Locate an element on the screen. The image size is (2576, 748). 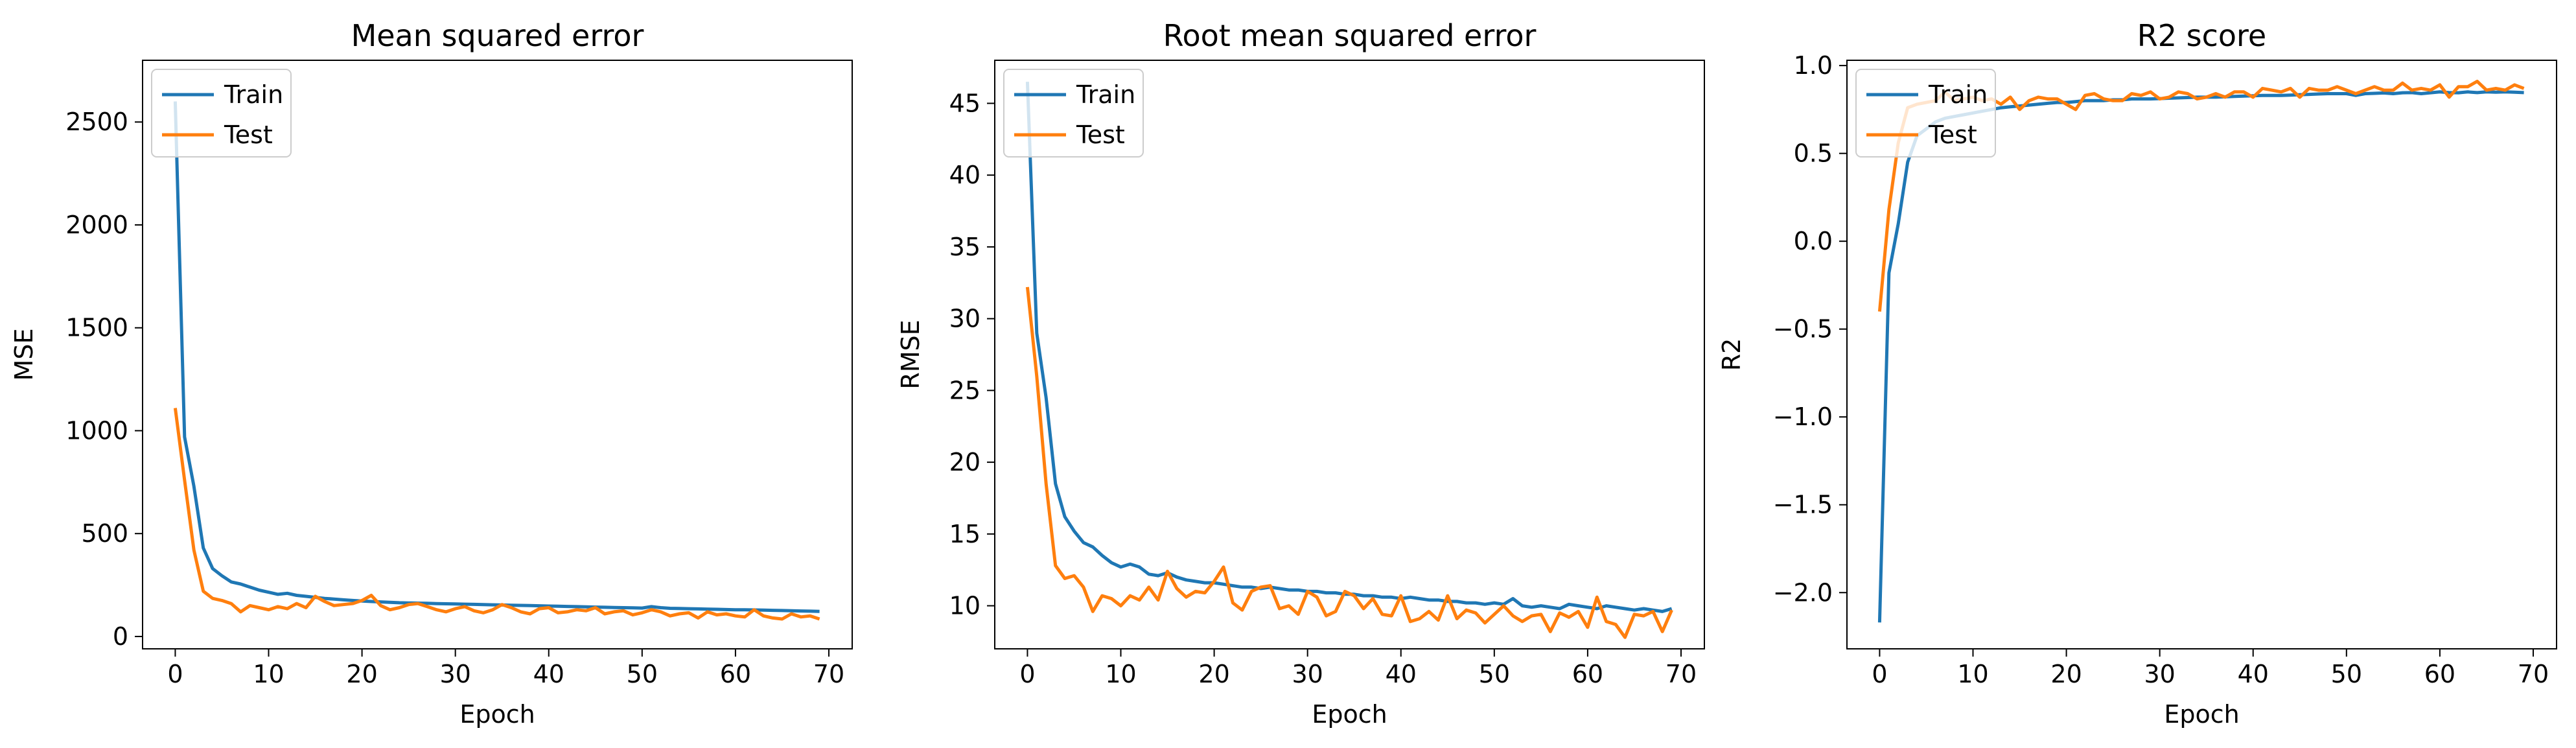
y-tick-label: 2500 is located at coordinates (96, 122).